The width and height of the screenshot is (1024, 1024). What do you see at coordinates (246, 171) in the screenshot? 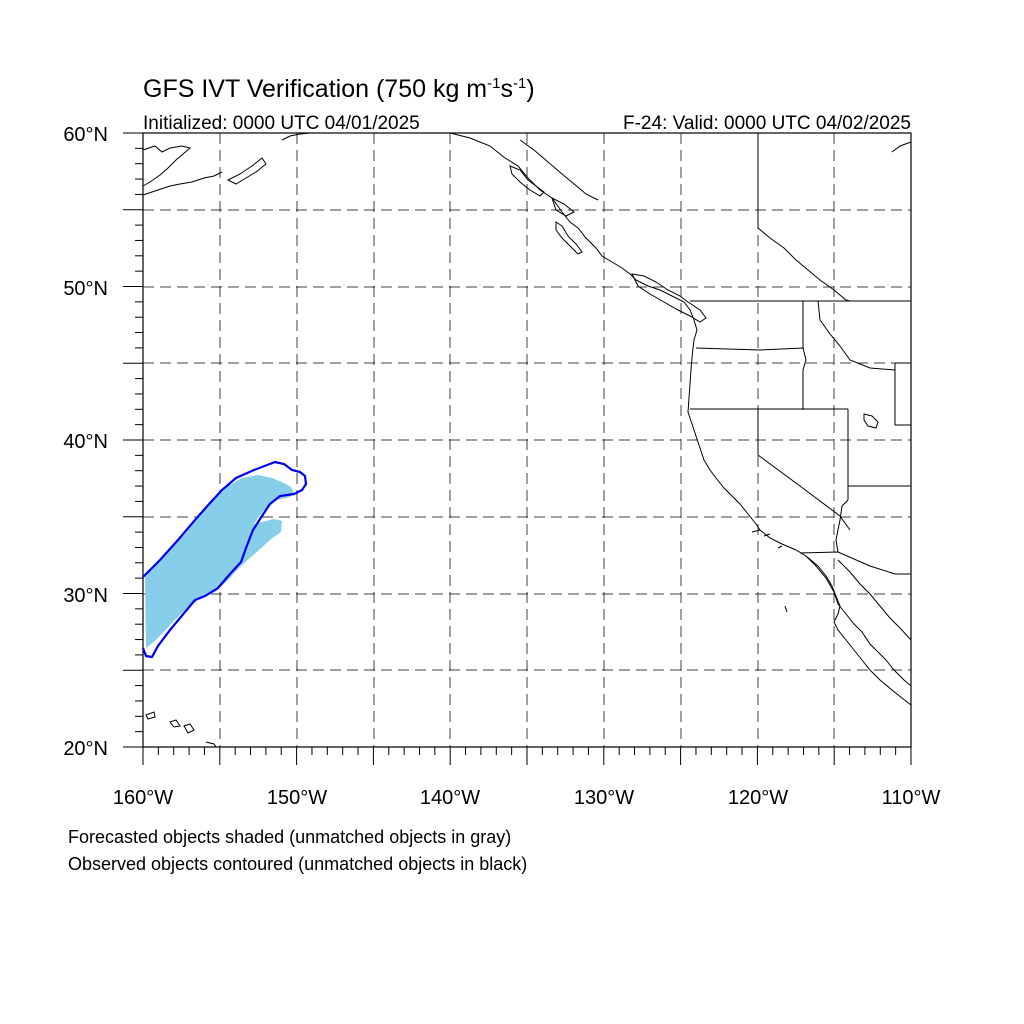
I see `kodiak-island` at bounding box center [246, 171].